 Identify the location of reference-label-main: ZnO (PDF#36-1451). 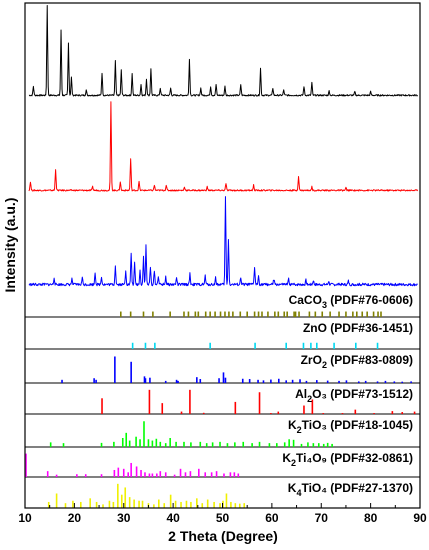
(358, 328).